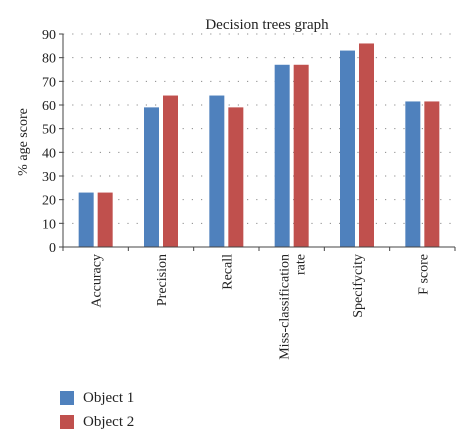  I want to click on y-tick-label: 60, so click(49, 106).